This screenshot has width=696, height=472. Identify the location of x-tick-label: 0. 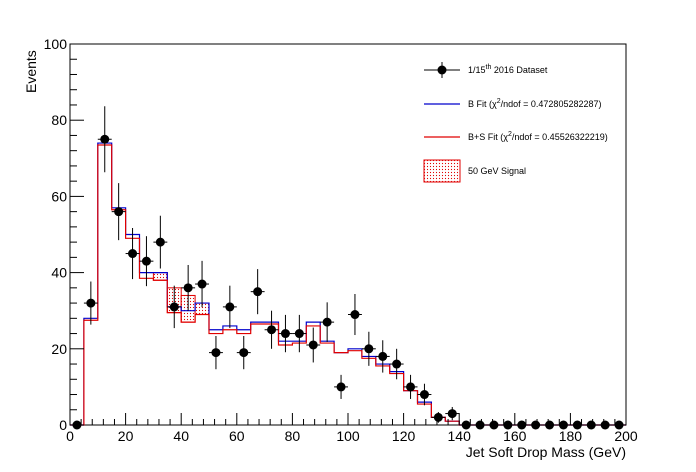
(70, 436).